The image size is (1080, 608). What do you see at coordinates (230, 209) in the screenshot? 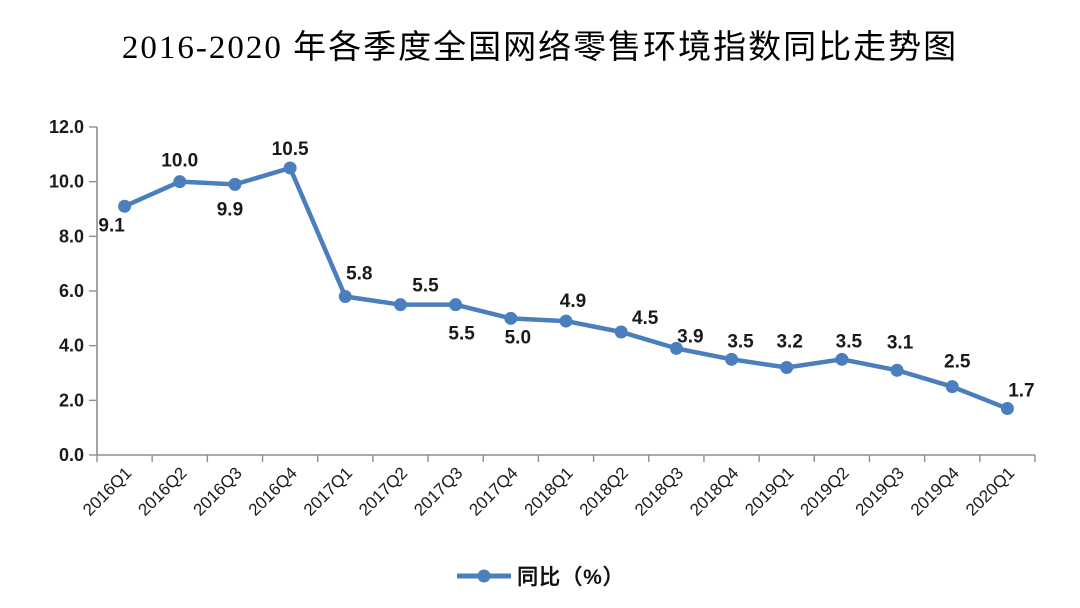
I see `data-label: 9.9` at bounding box center [230, 209].